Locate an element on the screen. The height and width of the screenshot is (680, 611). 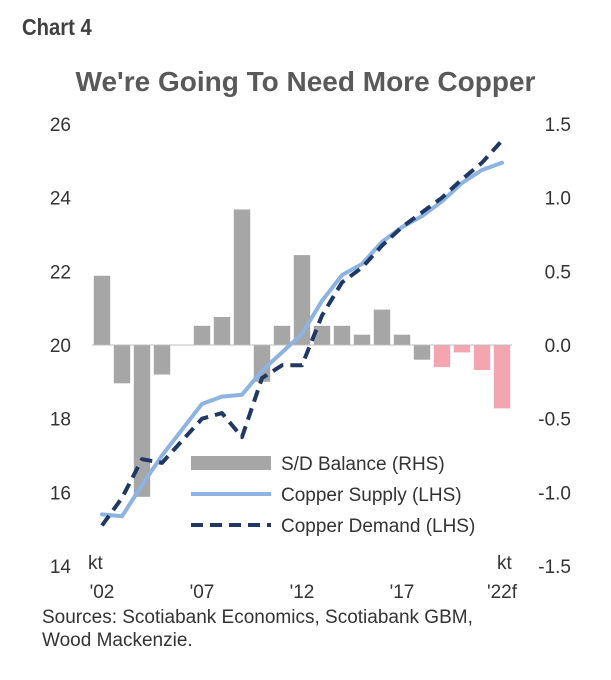
right-tick-label: -1.0 is located at coordinates (554, 493).